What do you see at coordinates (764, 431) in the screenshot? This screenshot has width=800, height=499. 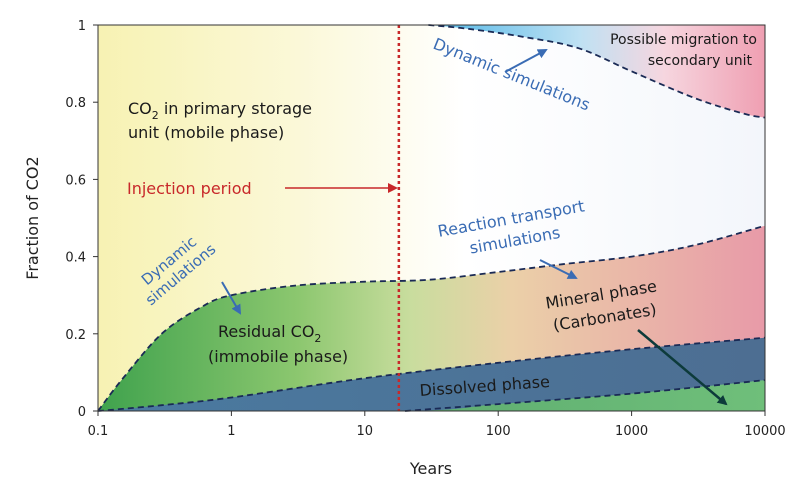 I see `x-tick-label: 10000` at bounding box center [764, 431].